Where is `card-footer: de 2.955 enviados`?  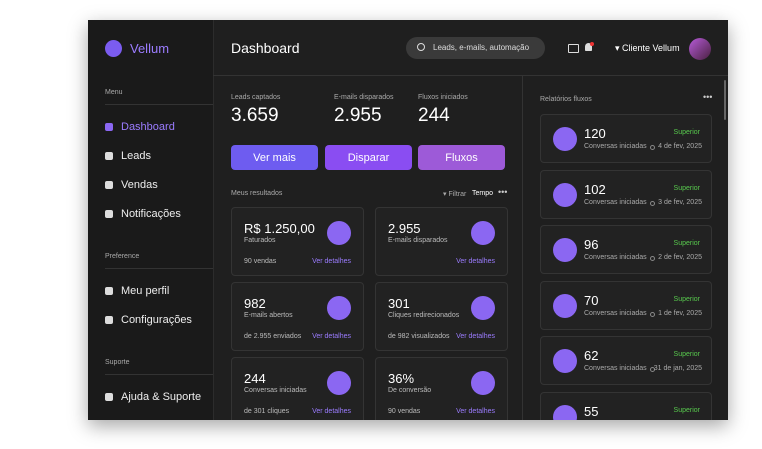 card-footer: de 2.955 enviados is located at coordinates (273, 336).